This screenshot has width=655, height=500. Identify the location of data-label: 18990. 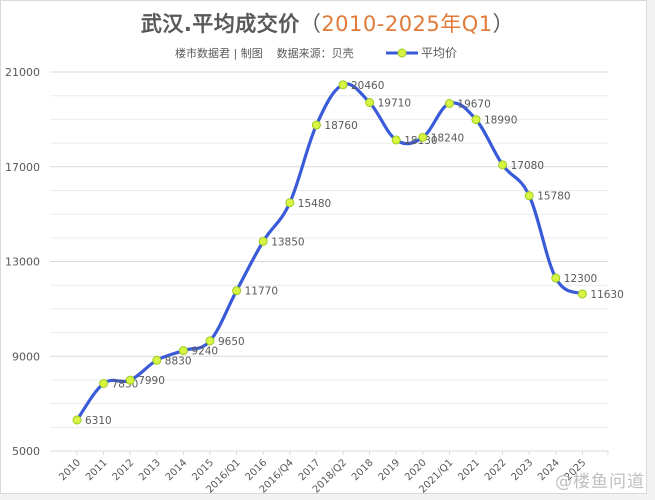
(500, 121).